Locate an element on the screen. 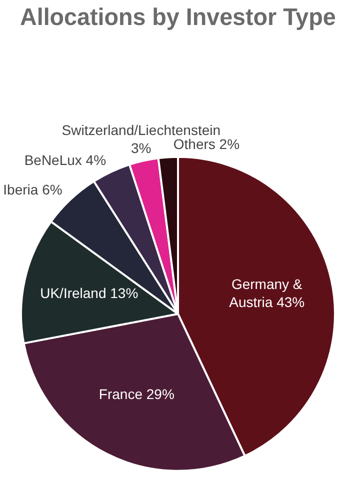 The height and width of the screenshot is (479, 356). slice-label: Germany & Austria 43% is located at coordinates (267, 293).